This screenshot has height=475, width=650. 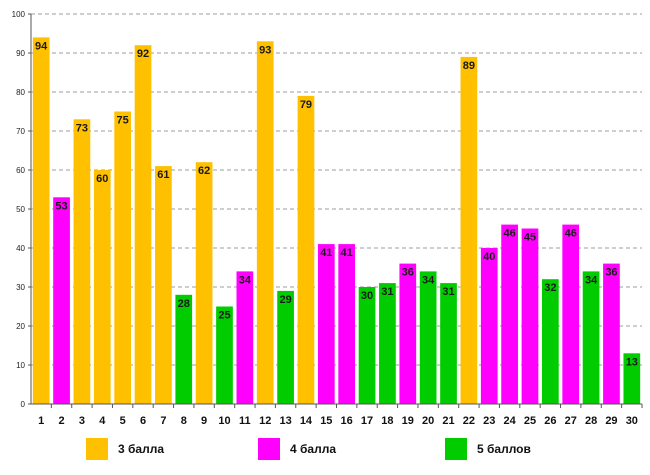 I want to click on x-tick-label-2: 2, so click(x=61, y=421).